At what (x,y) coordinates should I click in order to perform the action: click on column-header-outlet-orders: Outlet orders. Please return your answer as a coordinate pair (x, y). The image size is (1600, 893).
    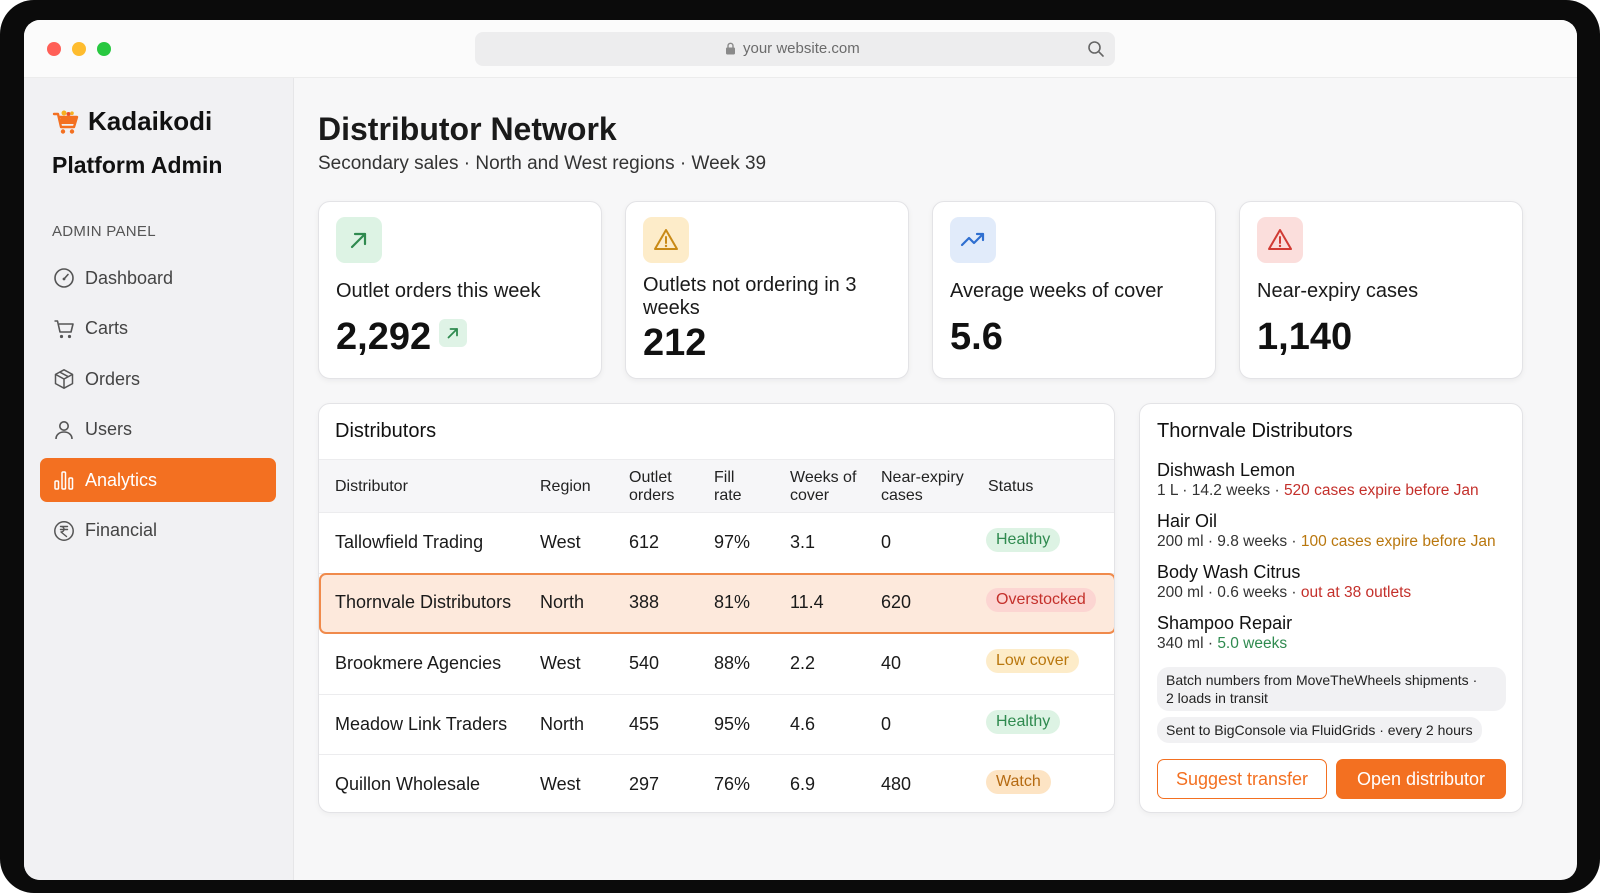
    Looking at the image, I should click on (652, 486).